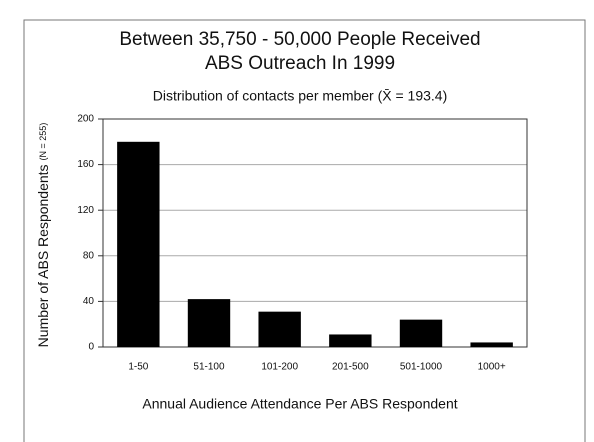 The width and height of the screenshot is (594, 442). Describe the element at coordinates (299, 39) in the screenshot. I see `chart-title: Between 35,750 - 50,000 People Received` at that location.